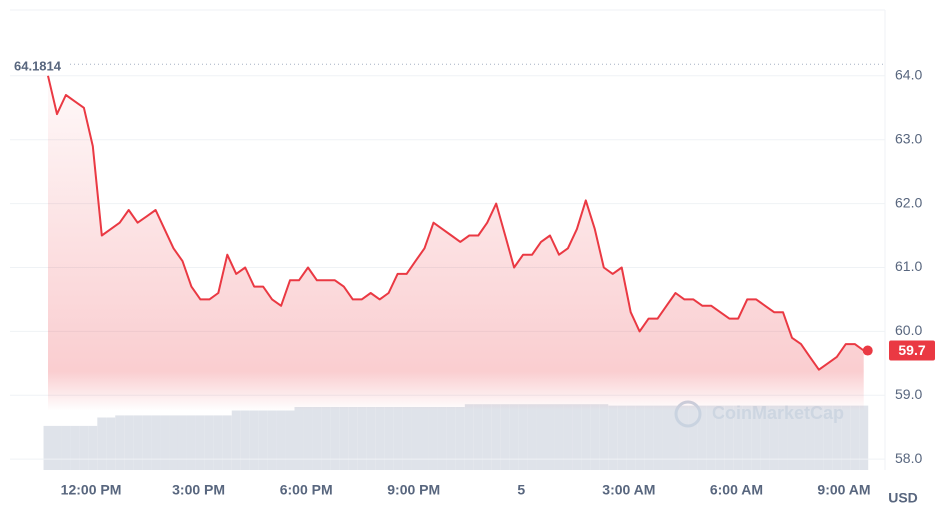 The image size is (952, 528). Describe the element at coordinates (843, 490) in the screenshot. I see `x-tick-label: 9:00 AM` at that location.